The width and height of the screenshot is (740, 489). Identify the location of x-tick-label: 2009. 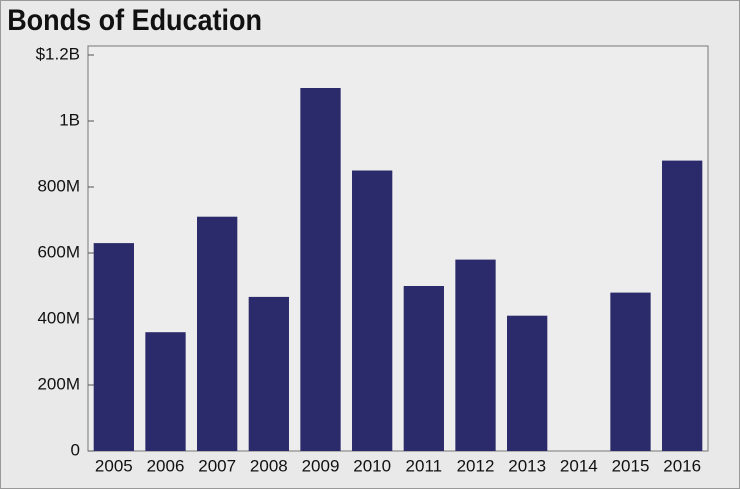
(321, 465).